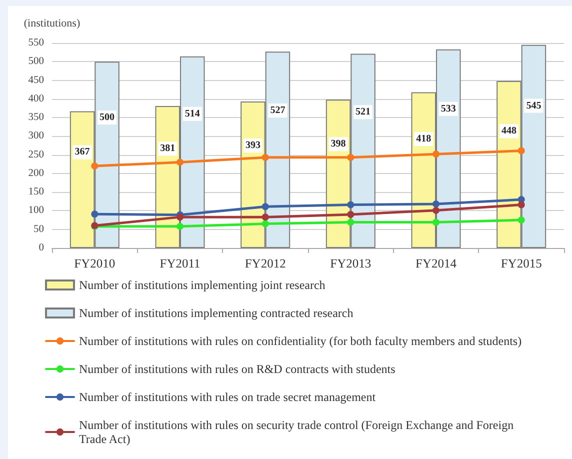 The image size is (572, 459). What do you see at coordinates (36, 62) in the screenshot?
I see `y-tick-label: 500` at bounding box center [36, 62].